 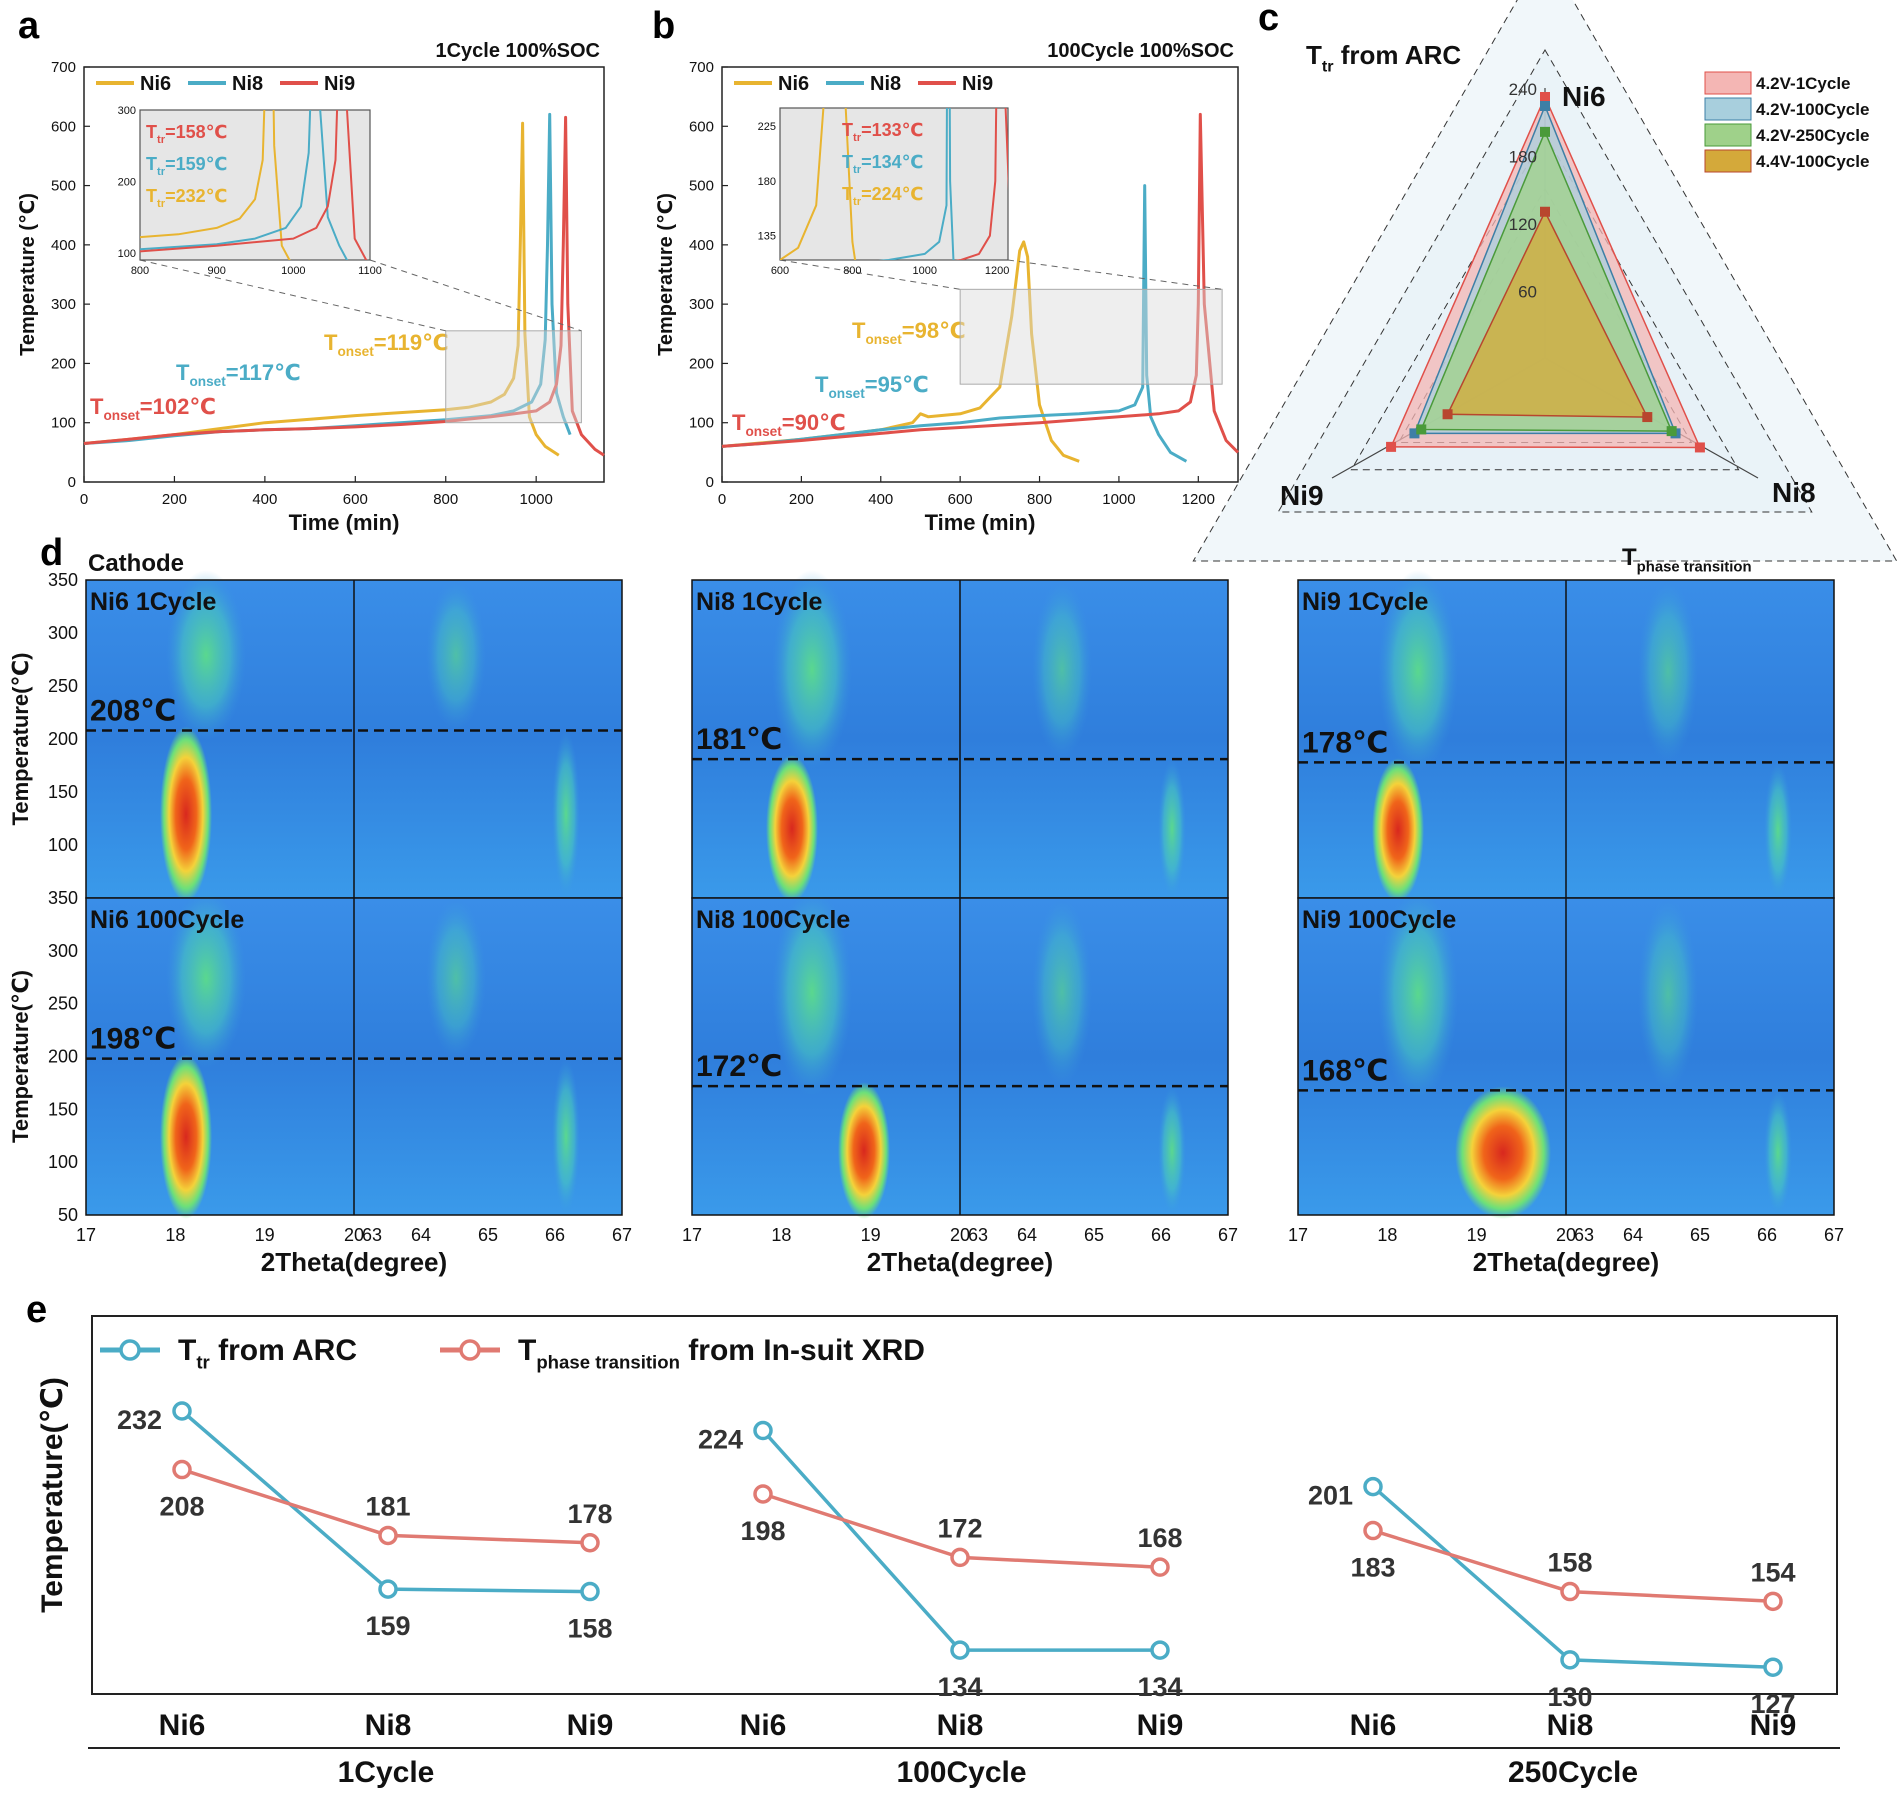 What do you see at coordinates (1523, 157) in the screenshot?
I see `radar-tick-label: 180` at bounding box center [1523, 157].